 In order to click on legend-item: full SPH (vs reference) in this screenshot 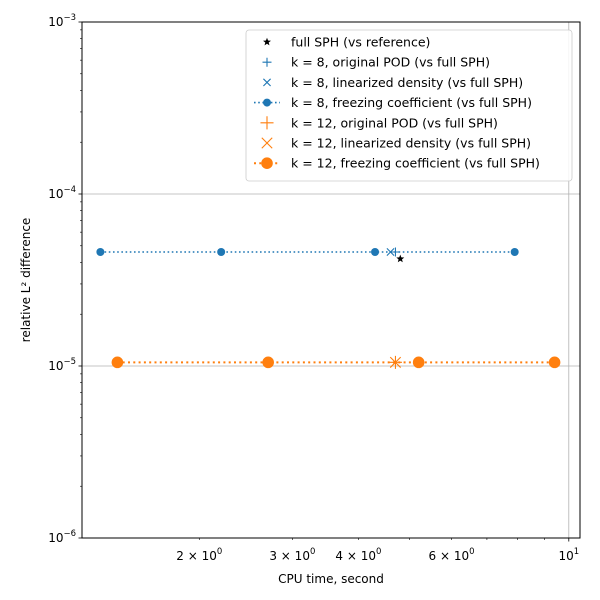, I will do `click(346, 42)`.